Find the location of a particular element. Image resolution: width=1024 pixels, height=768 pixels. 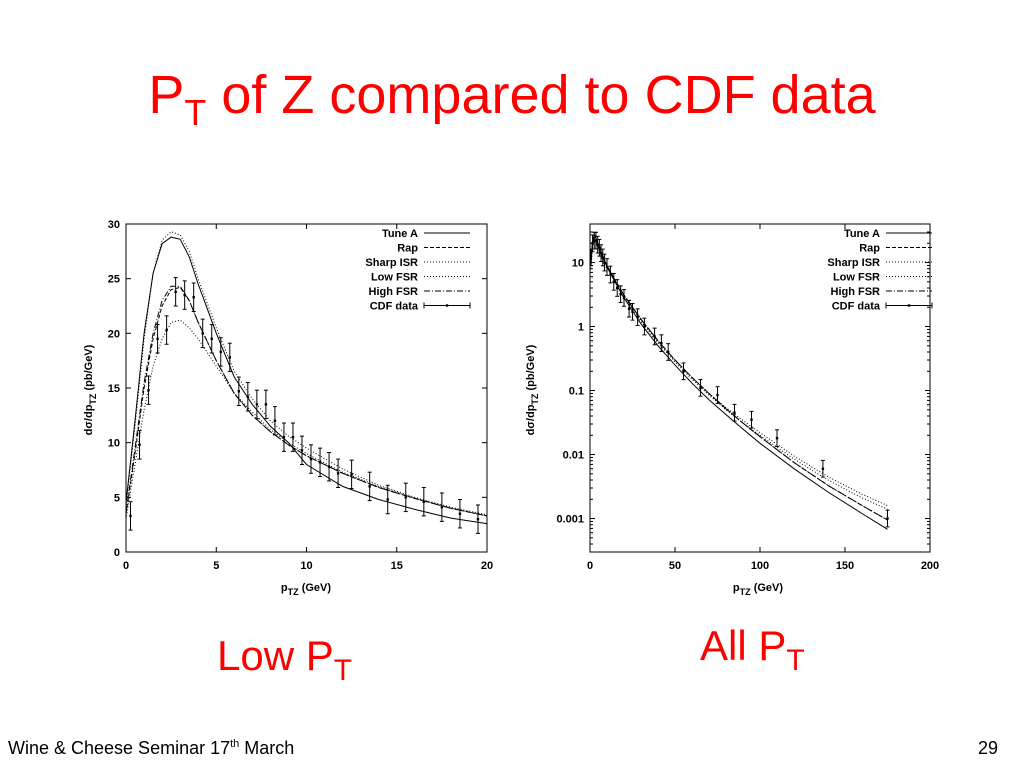

low-pt-caption-sub: T is located at coordinates (343, 670).